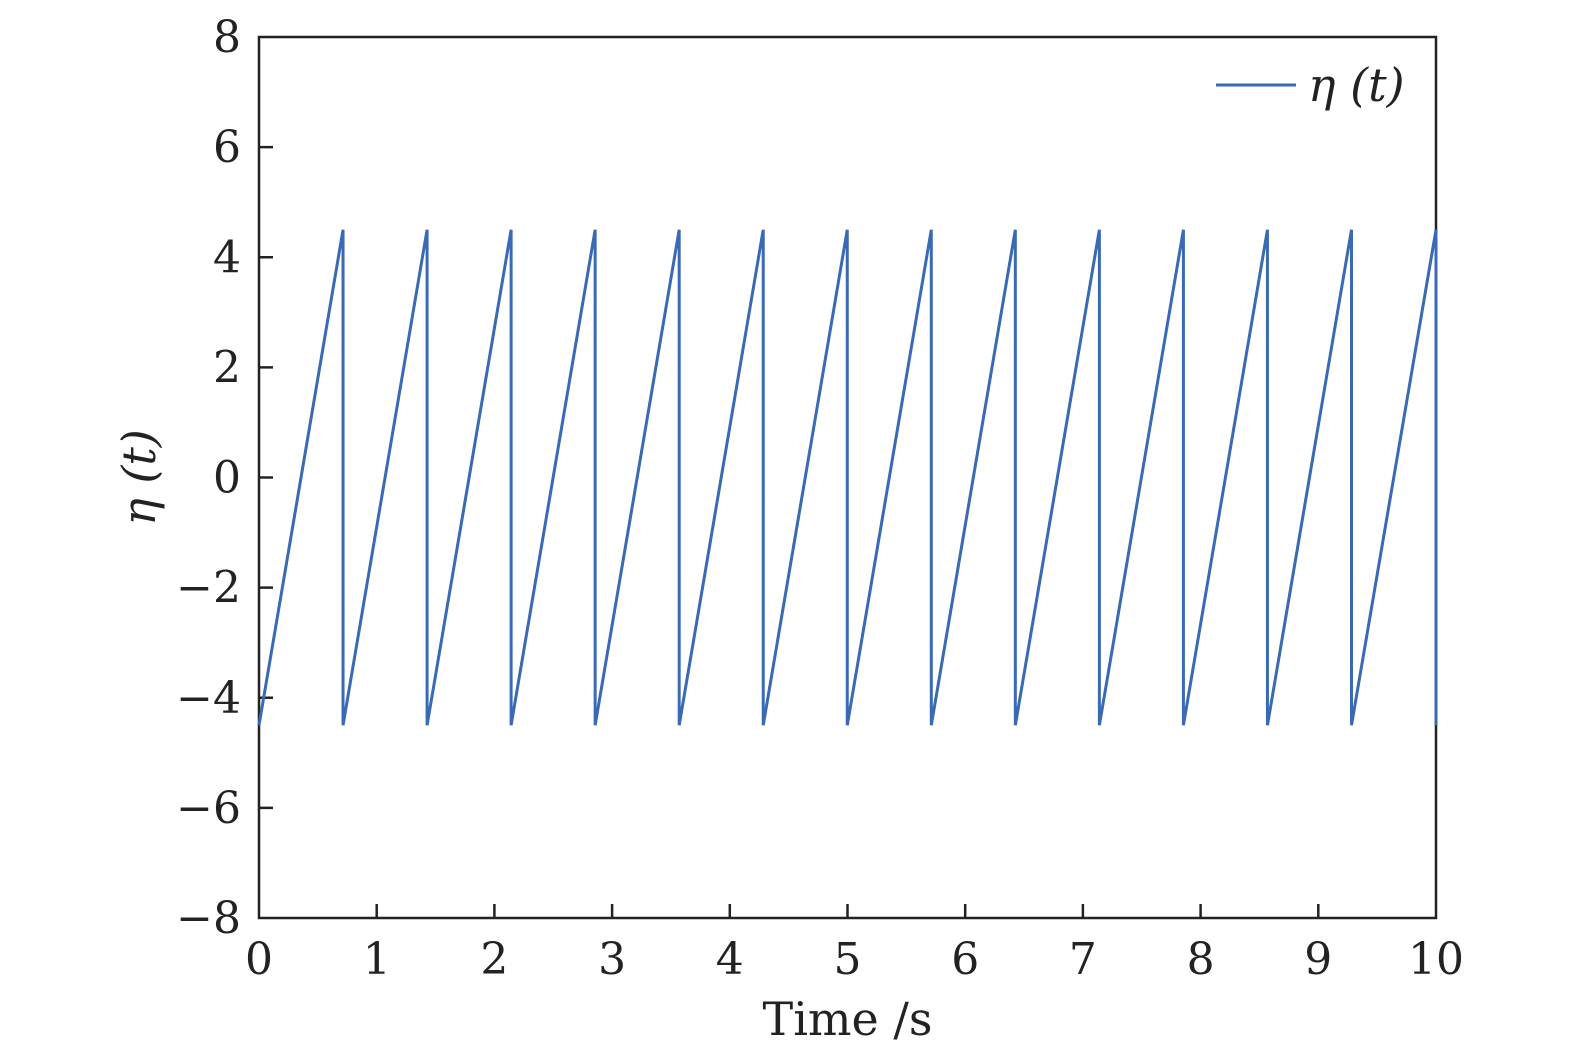  What do you see at coordinates (1083, 959) in the screenshot?
I see `x-tick-label: 7` at bounding box center [1083, 959].